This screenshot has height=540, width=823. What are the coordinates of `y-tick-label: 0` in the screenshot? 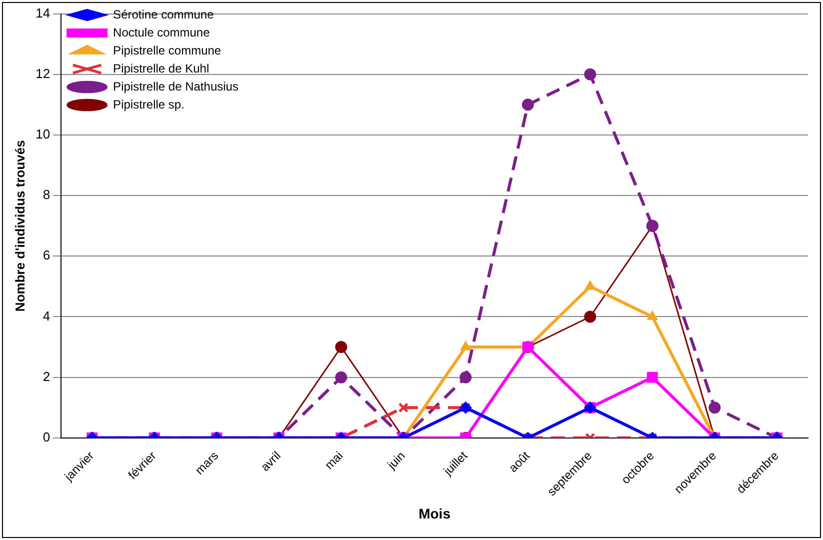 It's located at (46, 437).